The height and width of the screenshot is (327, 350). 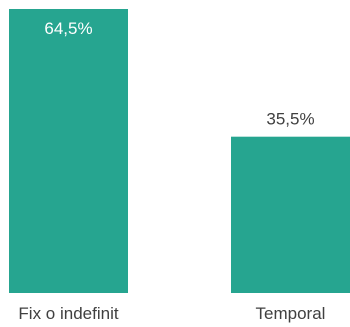 What do you see at coordinates (290, 119) in the screenshot?
I see `data-label-1: 35,5%` at bounding box center [290, 119].